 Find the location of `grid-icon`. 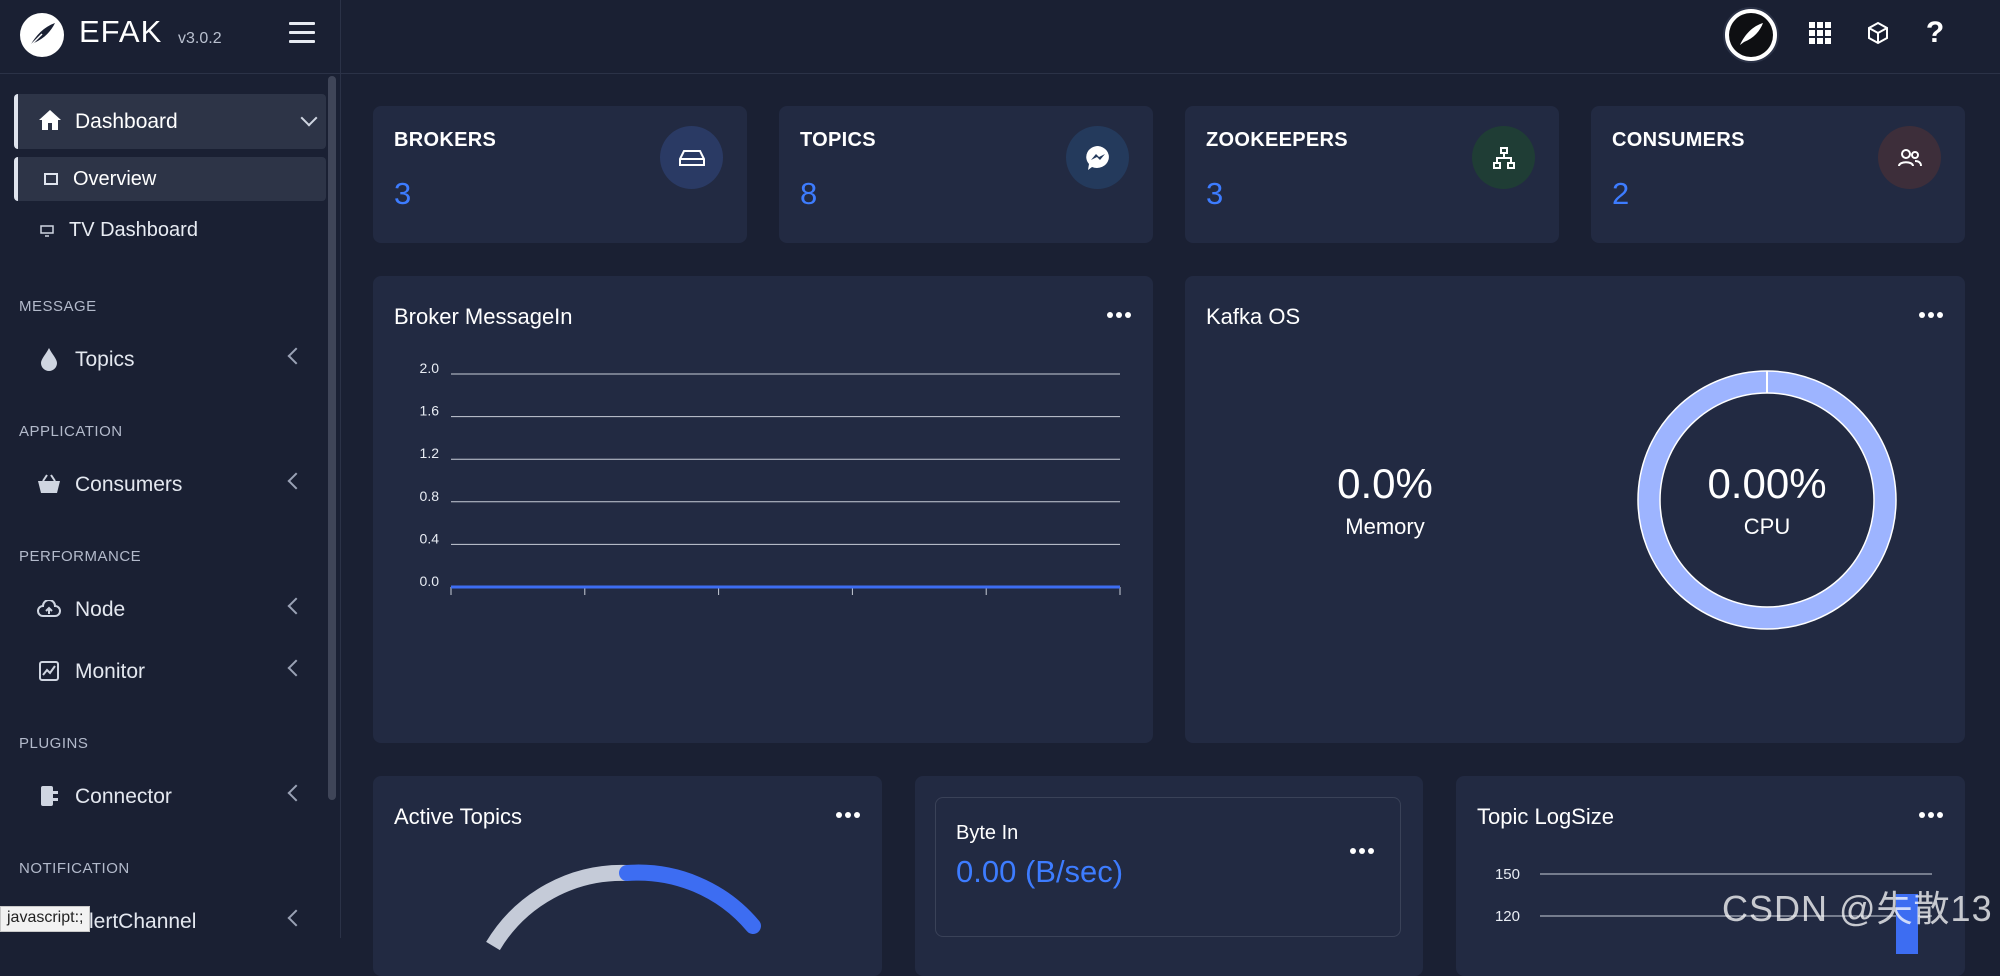

grid-icon is located at coordinates (1820, 33).